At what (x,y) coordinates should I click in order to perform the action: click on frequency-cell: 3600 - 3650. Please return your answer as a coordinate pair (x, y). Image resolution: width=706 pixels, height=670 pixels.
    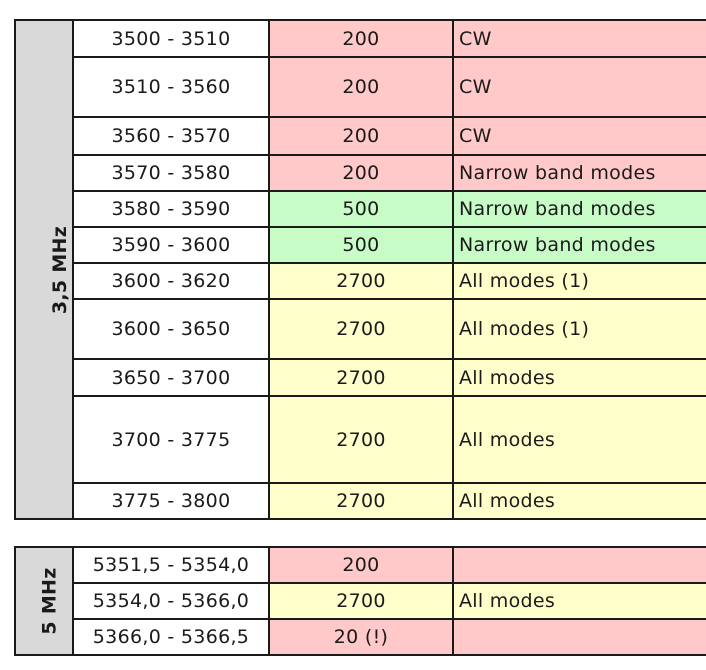
    Looking at the image, I should click on (171, 329).